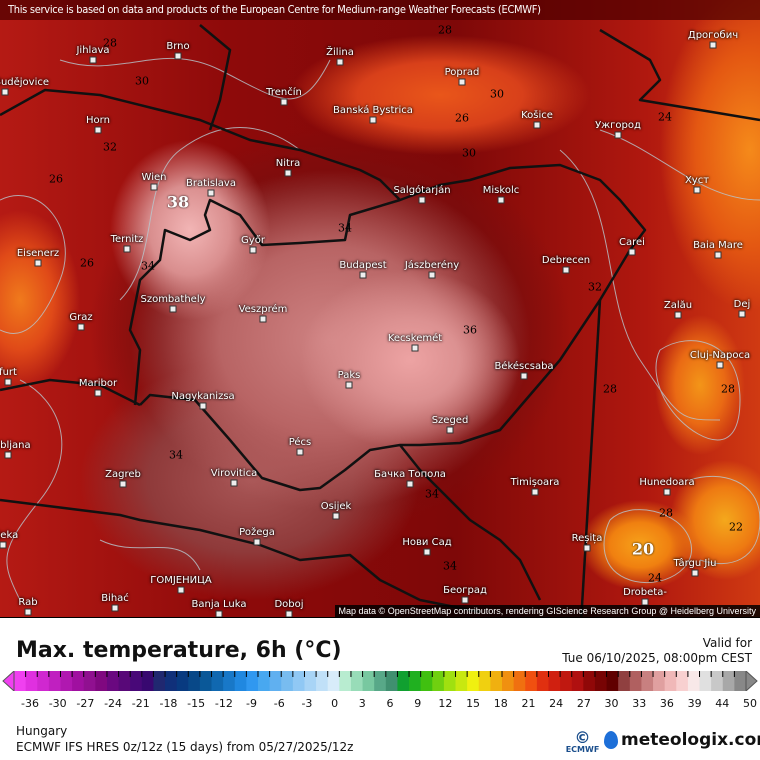  I want to click on valid-for-label: Valid for, so click(727, 643).